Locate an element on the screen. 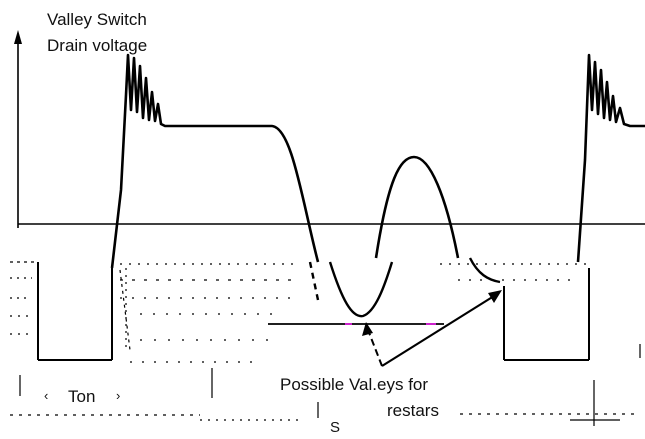 Image resolution: width=645 pixels, height=439 pixels. ton-arrow-right: › is located at coordinates (118, 395).